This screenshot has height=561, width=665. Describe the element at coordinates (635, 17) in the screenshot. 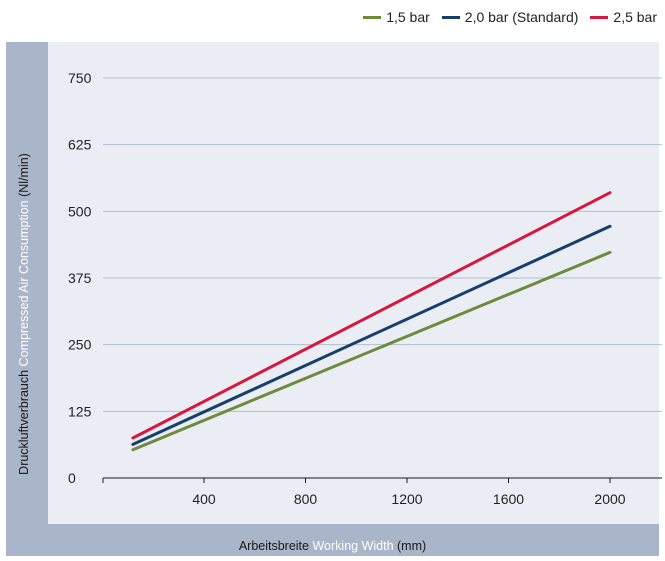

I see `legend-label-2-5-bar: 2,5 bar` at that location.